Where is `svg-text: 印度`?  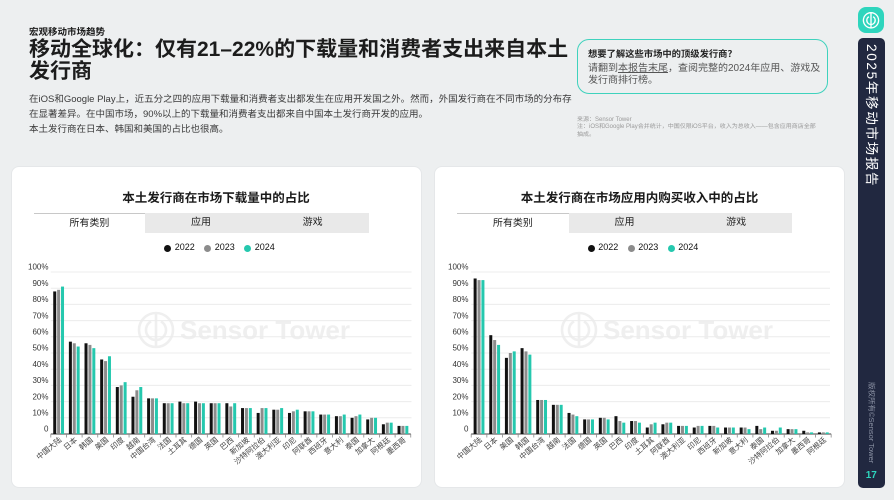 svg-text: 印度 is located at coordinates (117, 443).